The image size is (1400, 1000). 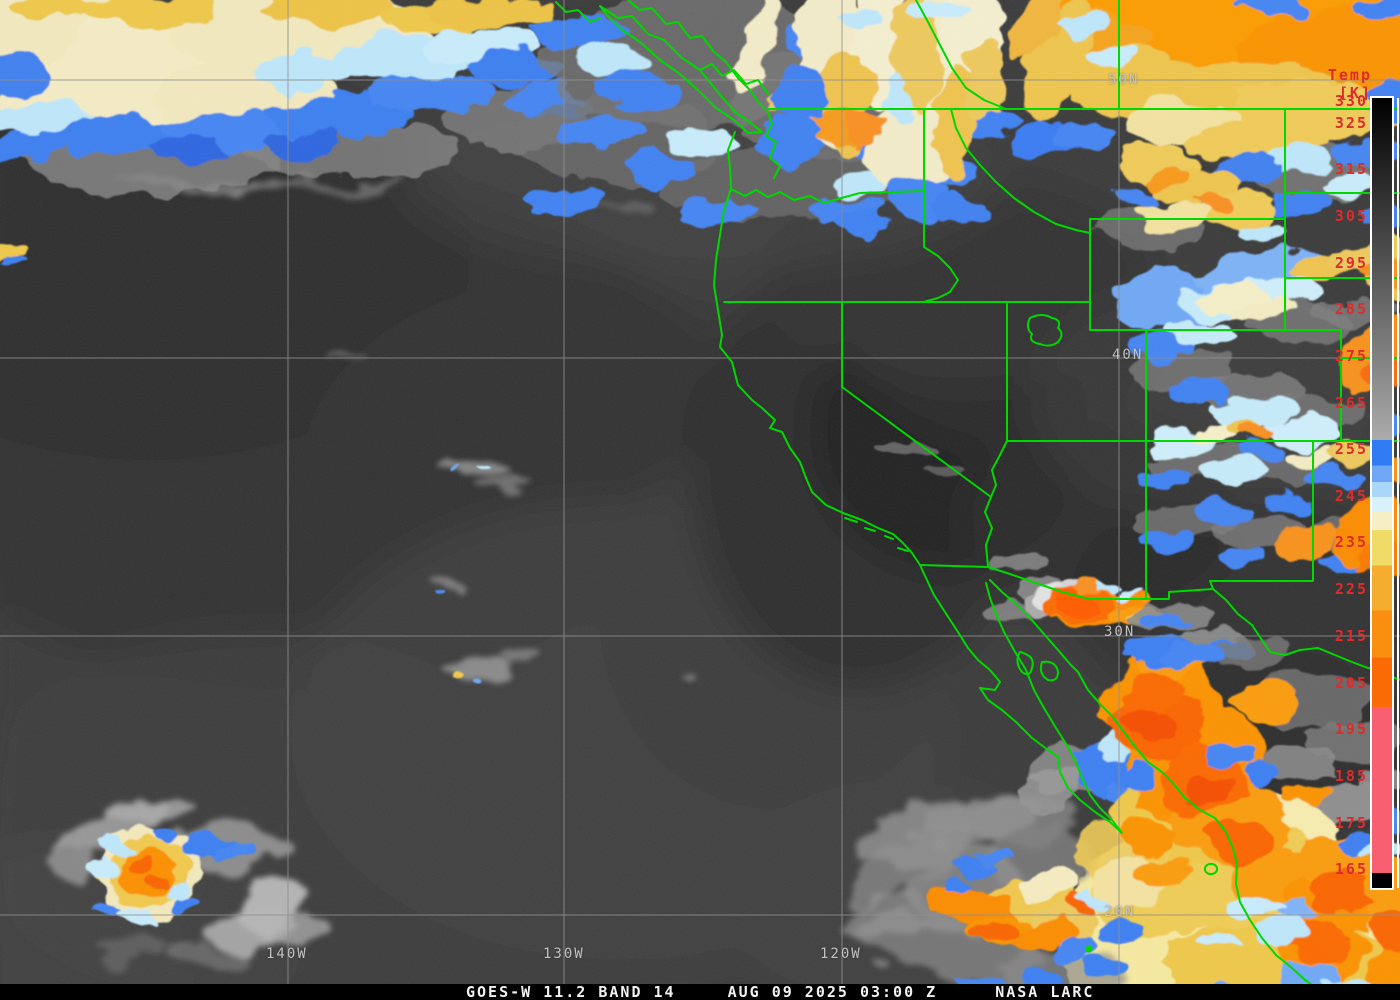 What do you see at coordinates (571, 991) in the screenshot?
I see `caption-product-label: GOES-W 11.2 BAND 14` at bounding box center [571, 991].